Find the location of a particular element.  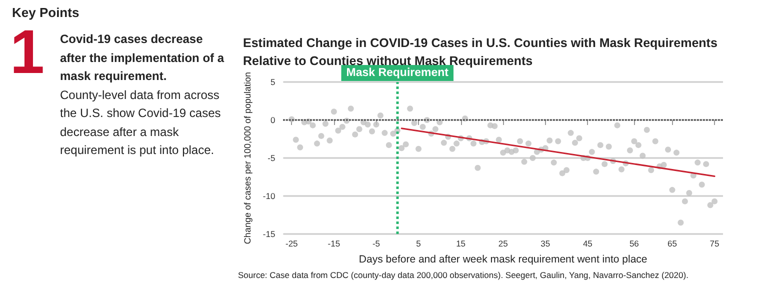

y-tick-label: -10 is located at coordinates (269, 196).